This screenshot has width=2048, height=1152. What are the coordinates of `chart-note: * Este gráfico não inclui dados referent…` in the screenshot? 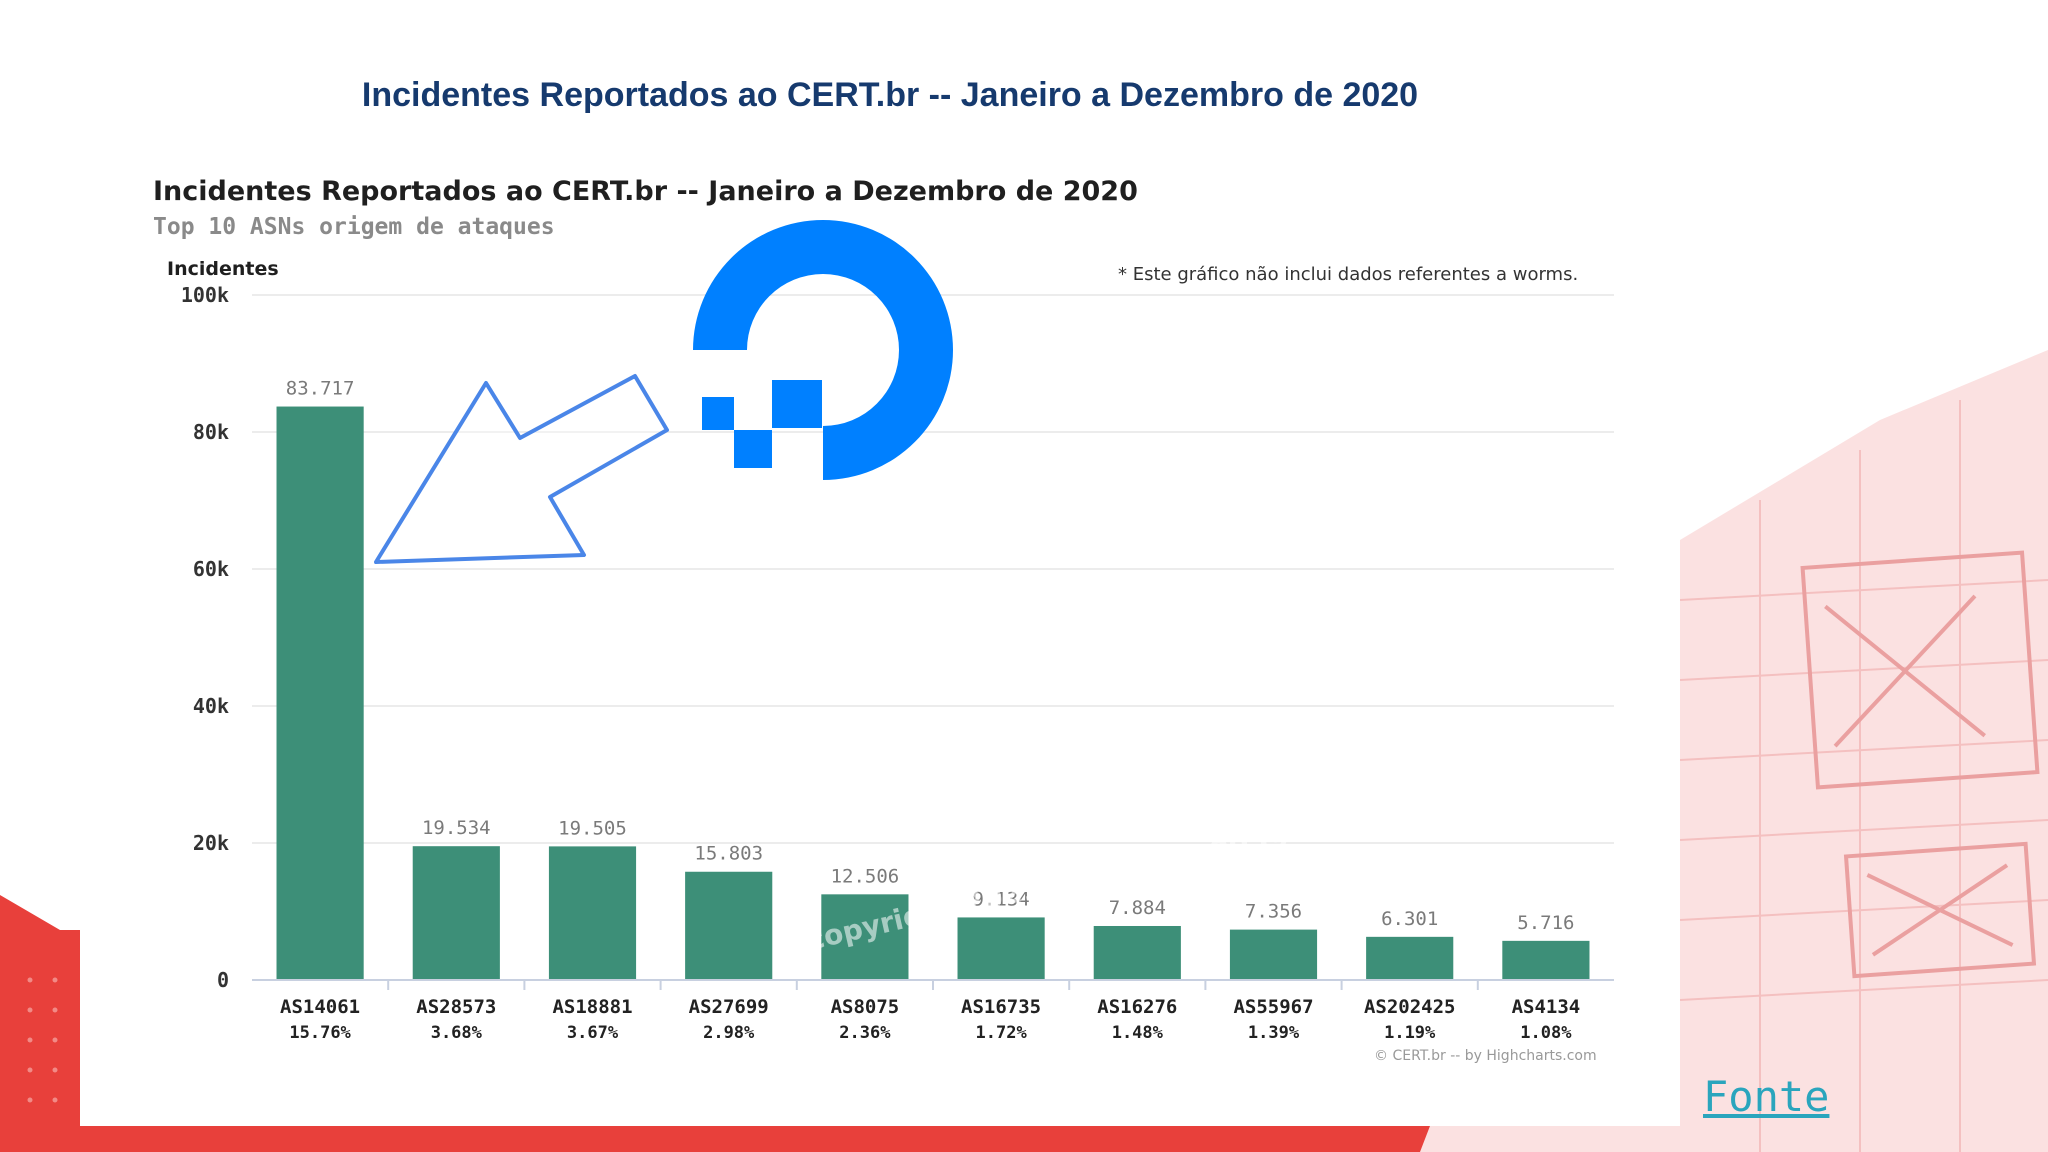 It's located at (1348, 274).